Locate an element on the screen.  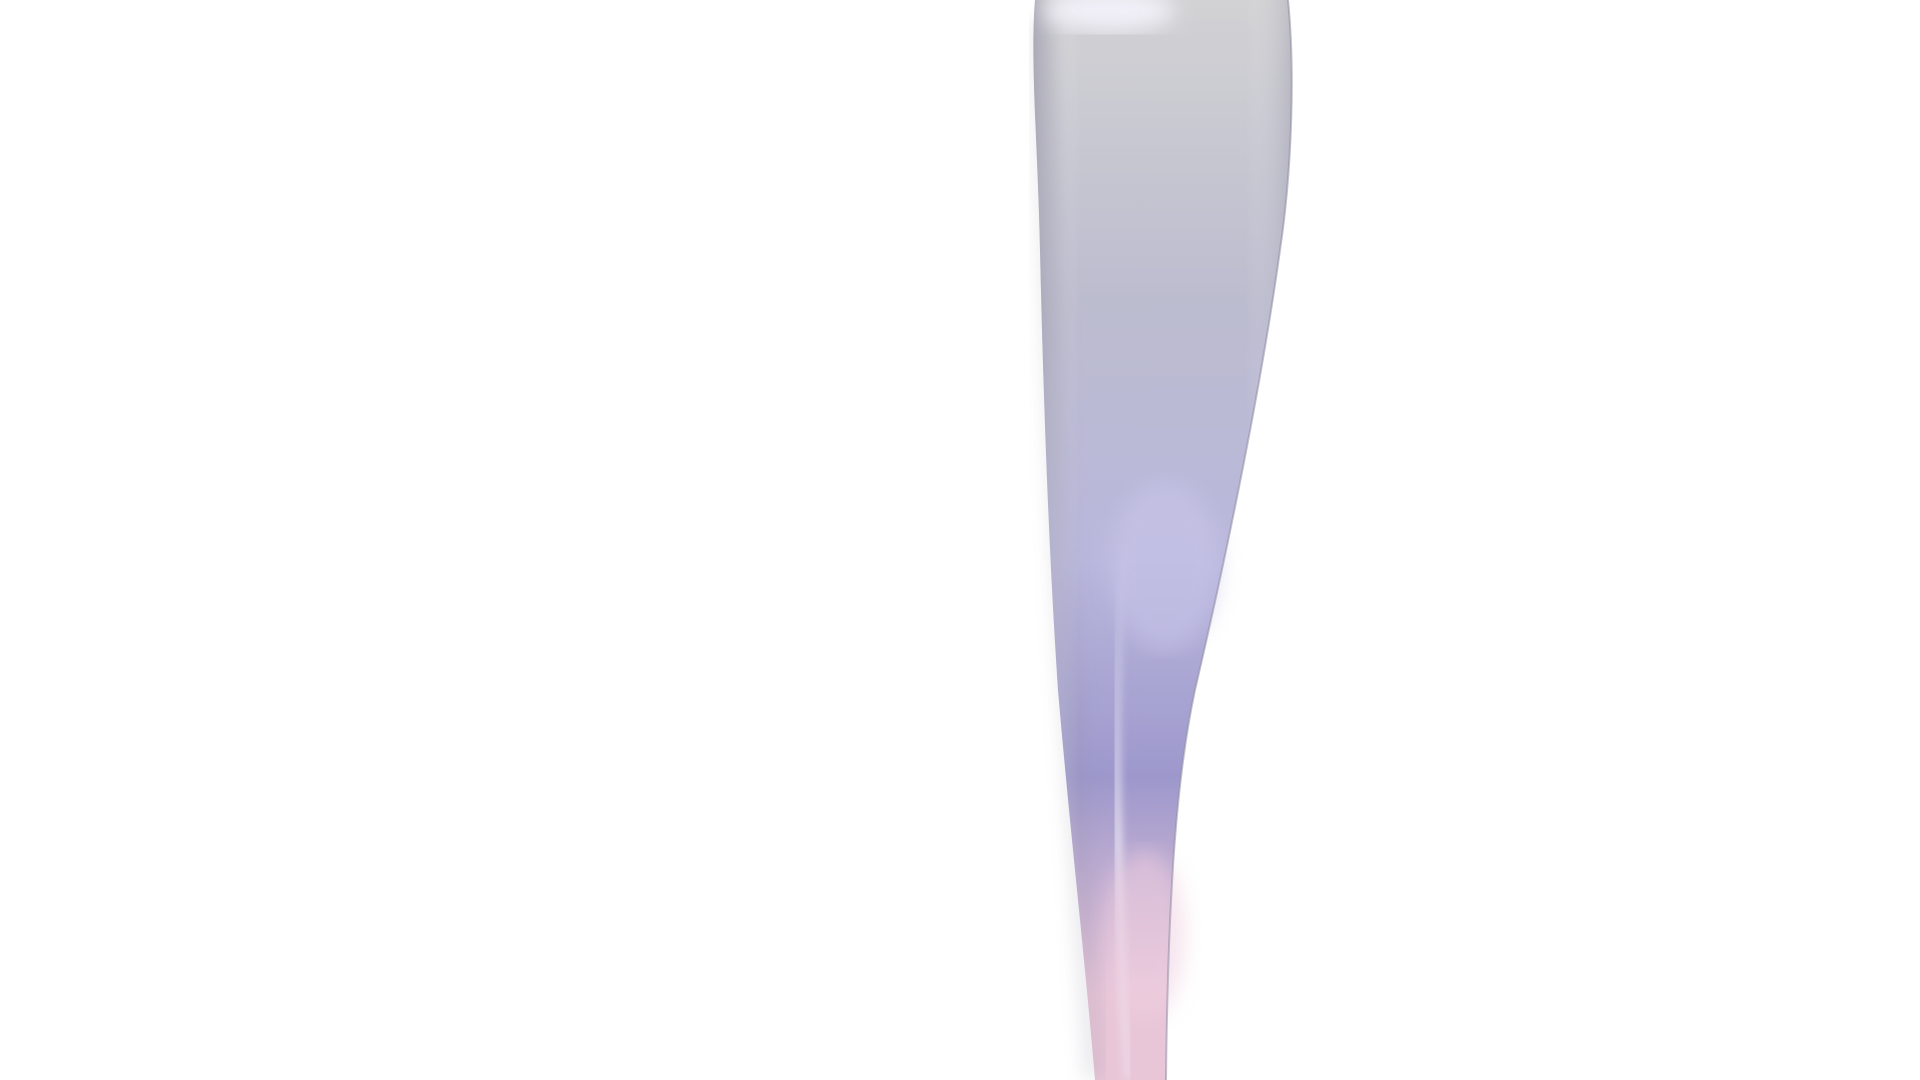
ribbon-left-edge-shadow is located at coordinates (1067, 549).